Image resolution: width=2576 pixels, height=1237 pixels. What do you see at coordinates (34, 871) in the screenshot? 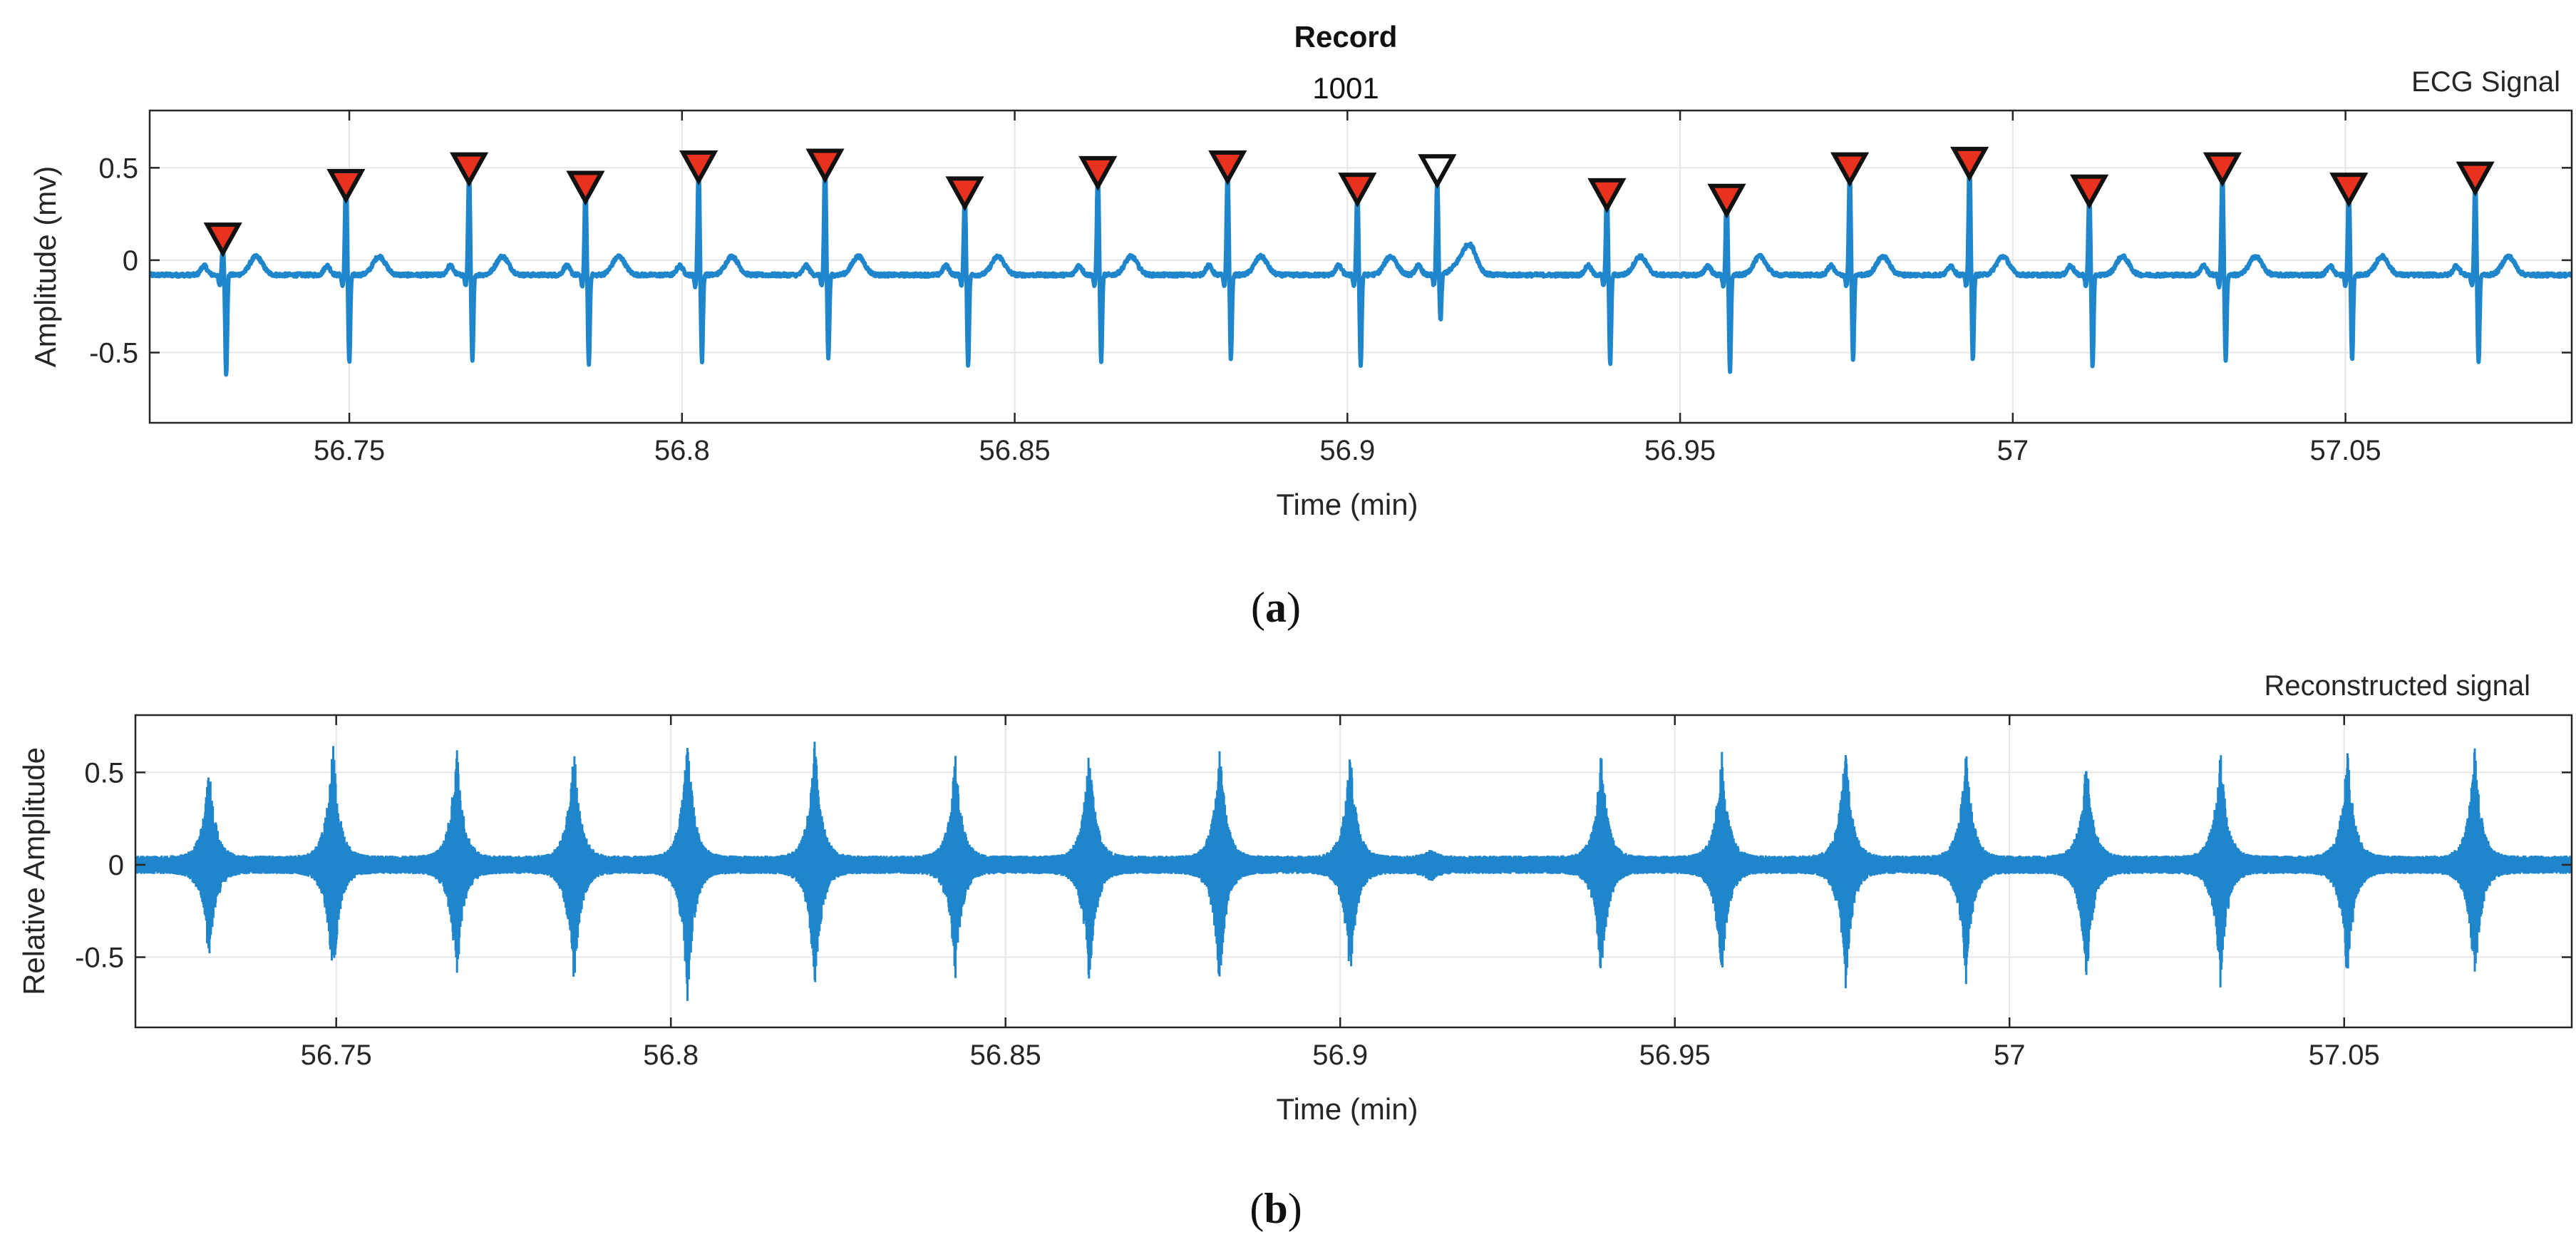
I see `reconstructed-ylabel: Relative Amplitude` at bounding box center [34, 871].